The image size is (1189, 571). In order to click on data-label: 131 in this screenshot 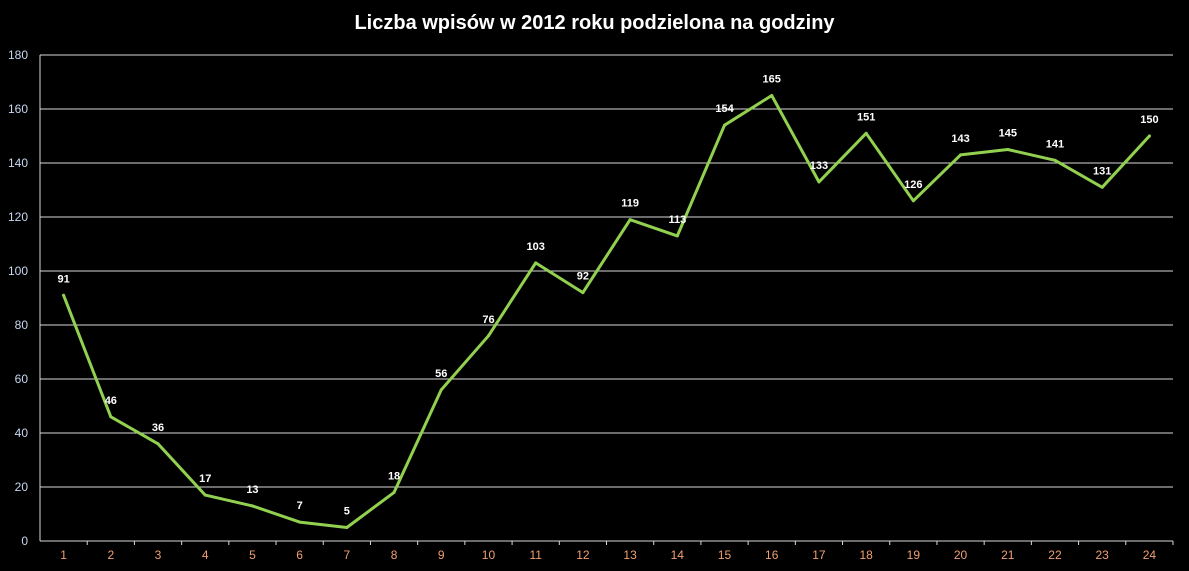, I will do `click(1102, 171)`.